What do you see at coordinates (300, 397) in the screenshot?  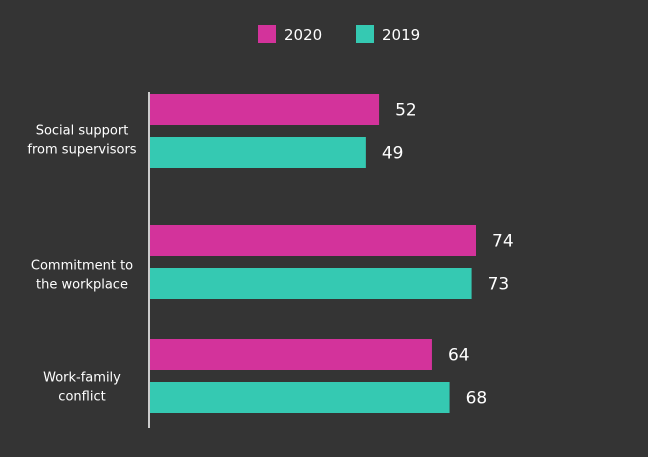 I see `bar-3-2019` at bounding box center [300, 397].